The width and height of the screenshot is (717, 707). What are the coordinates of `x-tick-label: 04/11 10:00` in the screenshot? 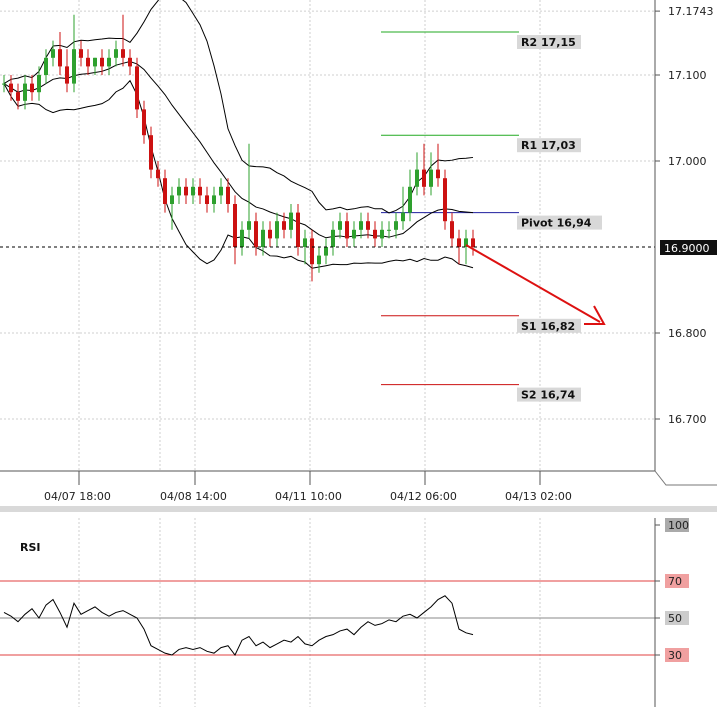 It's located at (308, 496).